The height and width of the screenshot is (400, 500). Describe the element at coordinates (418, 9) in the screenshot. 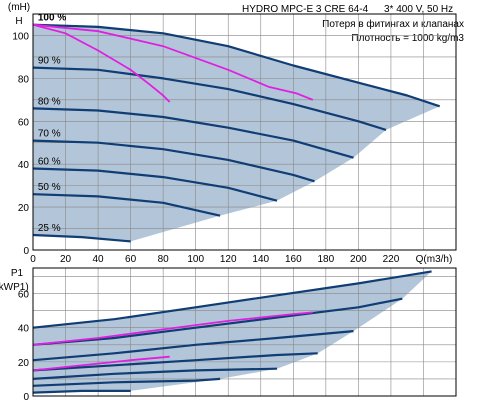

I see `supply-label: 3* 400 V, 50 Hz` at that location.